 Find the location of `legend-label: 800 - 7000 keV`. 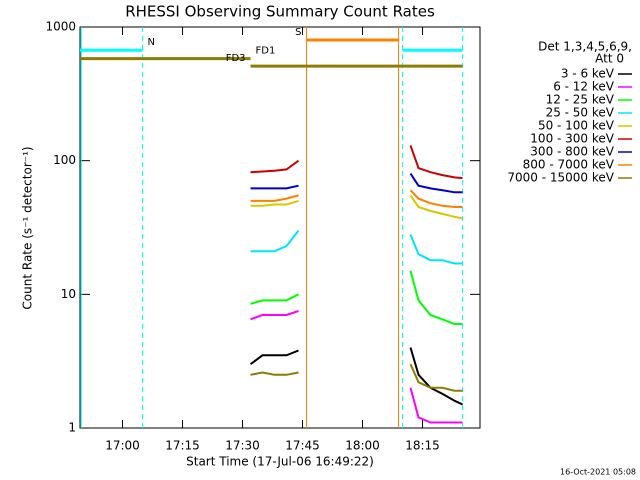

legend-label: 800 - 7000 keV is located at coordinates (569, 165).